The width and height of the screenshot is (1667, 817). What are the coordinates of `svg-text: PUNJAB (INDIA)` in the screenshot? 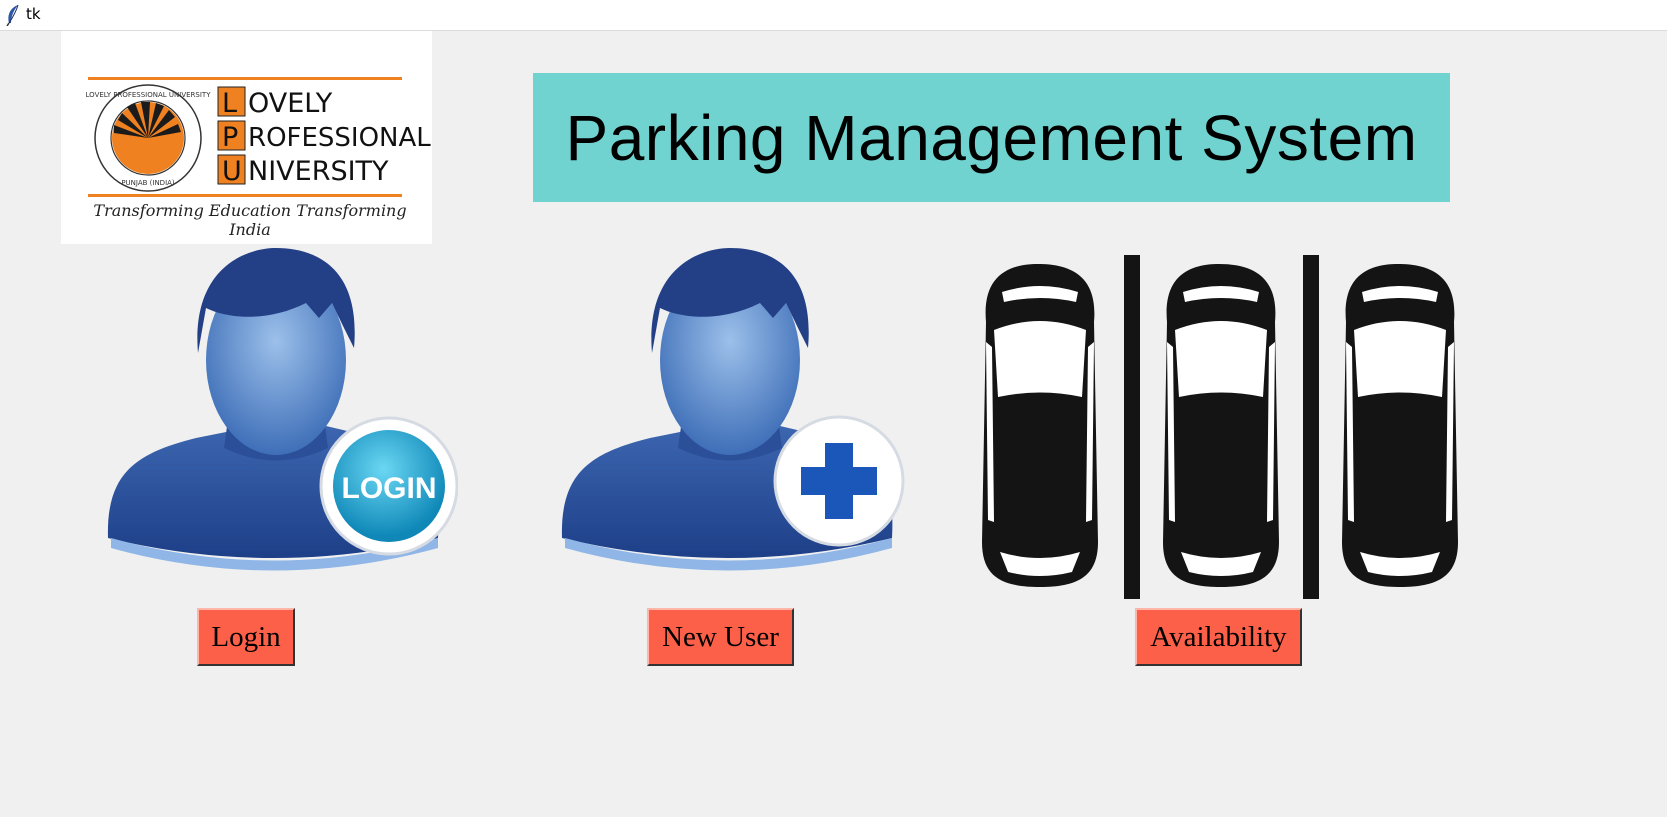 It's located at (148, 183).